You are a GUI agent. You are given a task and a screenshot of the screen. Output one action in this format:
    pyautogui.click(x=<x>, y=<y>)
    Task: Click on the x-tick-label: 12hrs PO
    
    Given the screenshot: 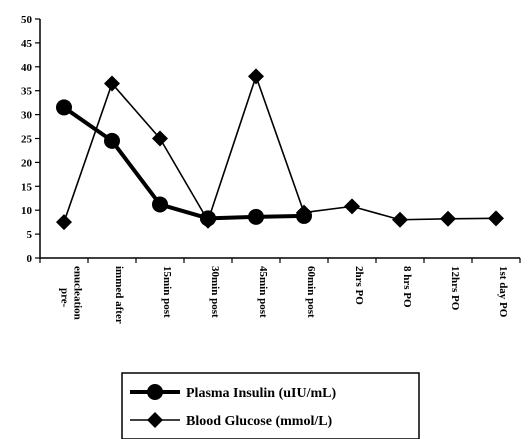 What is the action you would take?
    pyautogui.click(x=455, y=288)
    